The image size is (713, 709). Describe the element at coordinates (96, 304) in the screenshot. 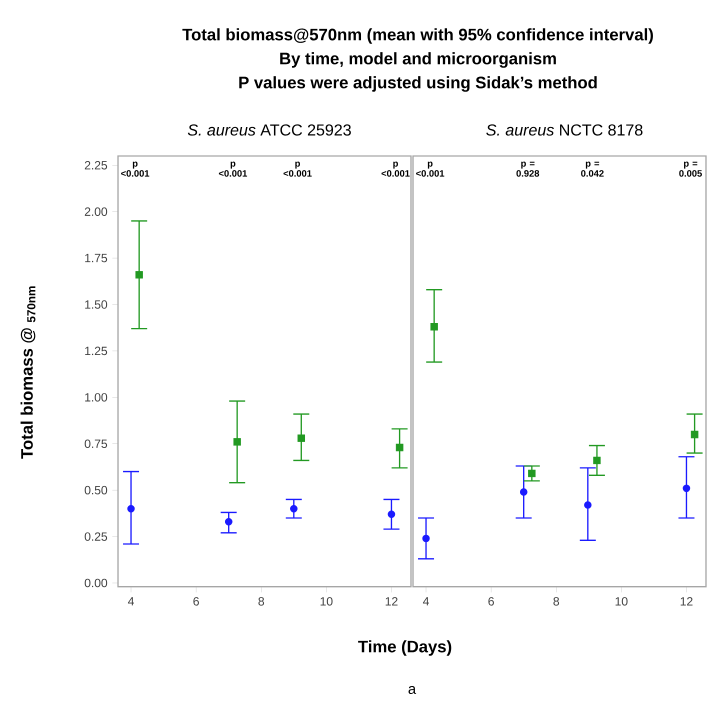

I see `y-tick-label: 1.50` at that location.